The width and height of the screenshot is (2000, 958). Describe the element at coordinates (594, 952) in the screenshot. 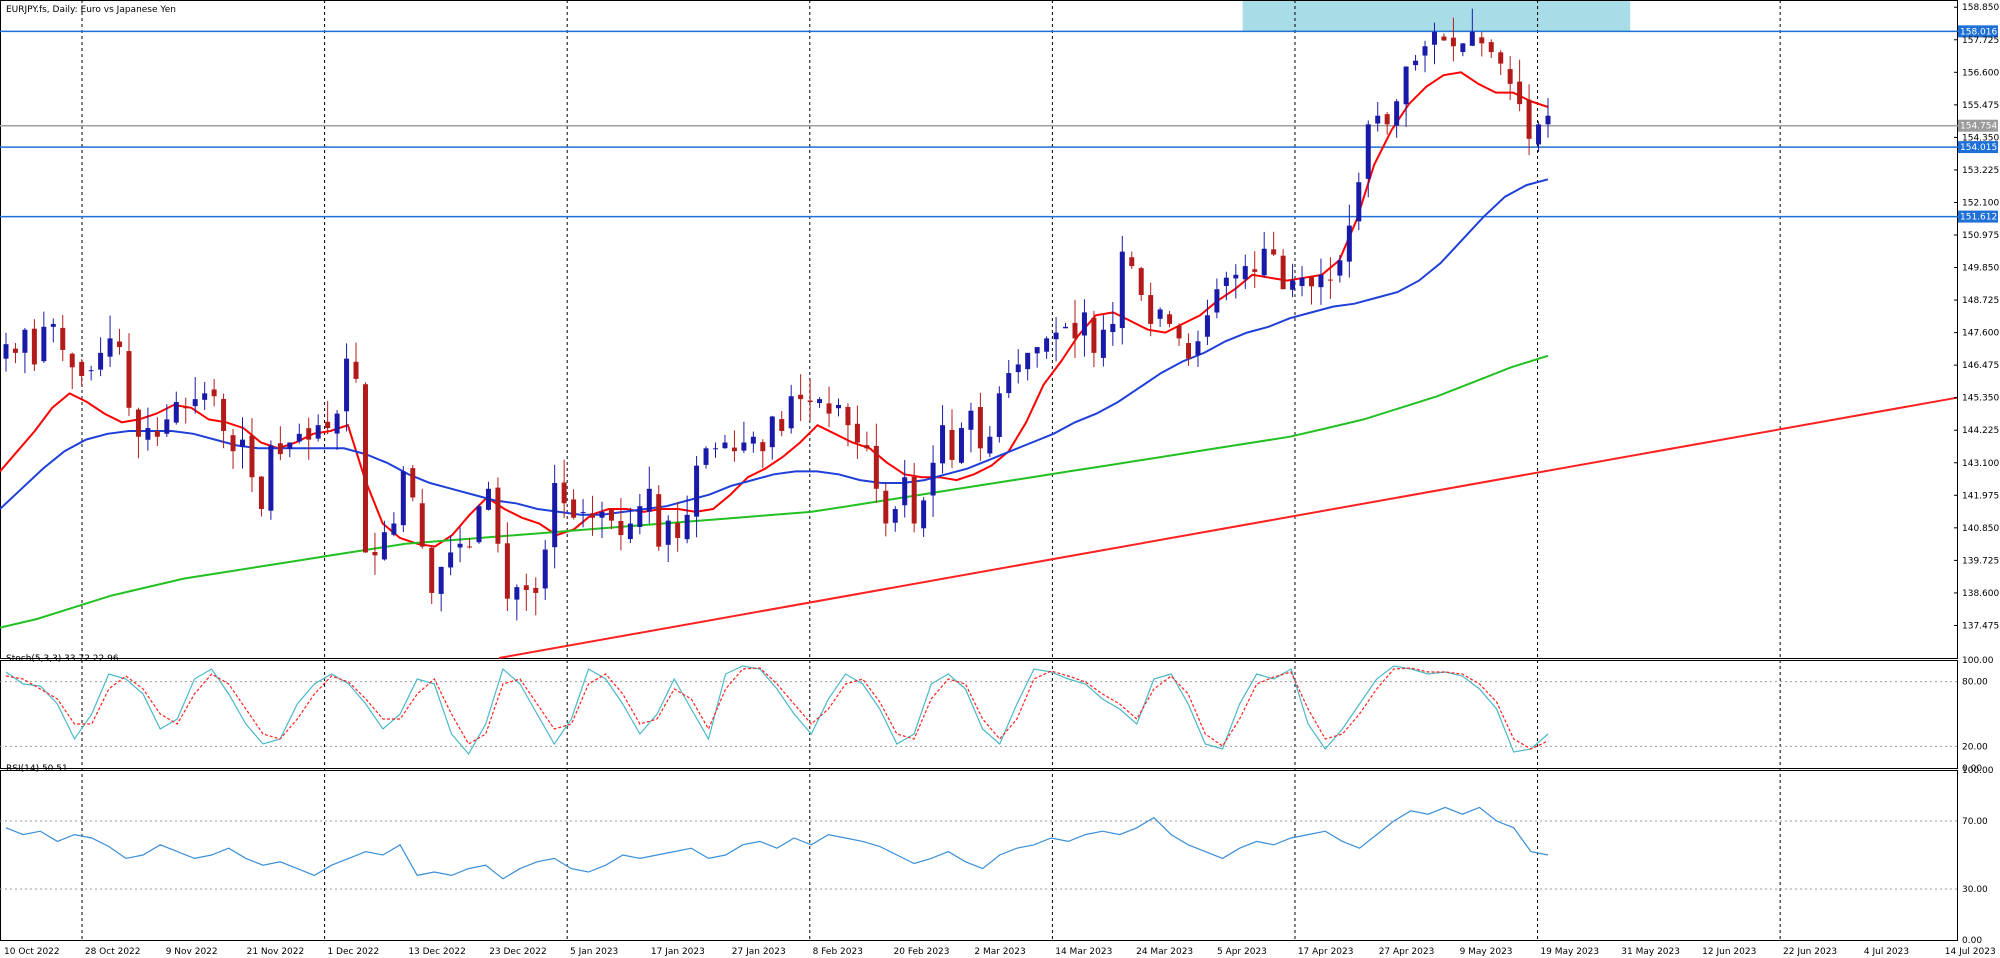

I see `x-tick-label: 5 Jan 2023` at that location.